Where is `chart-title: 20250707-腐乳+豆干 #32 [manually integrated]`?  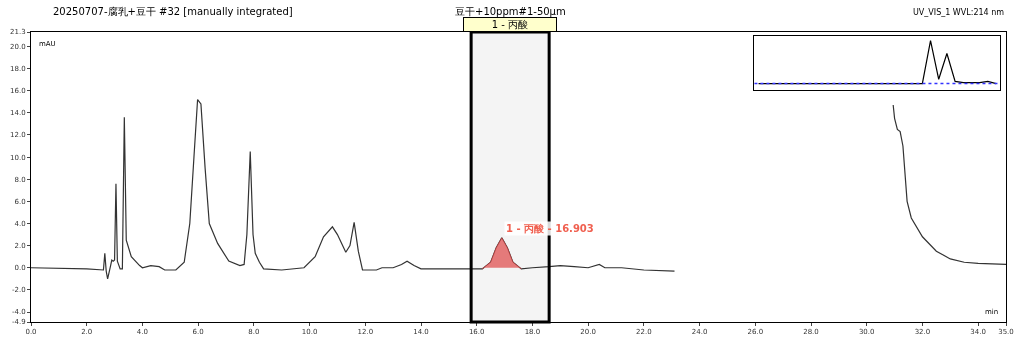
chart-title: 20250707-腐乳+豆干 #32 [manually integrated] is located at coordinates (173, 11).